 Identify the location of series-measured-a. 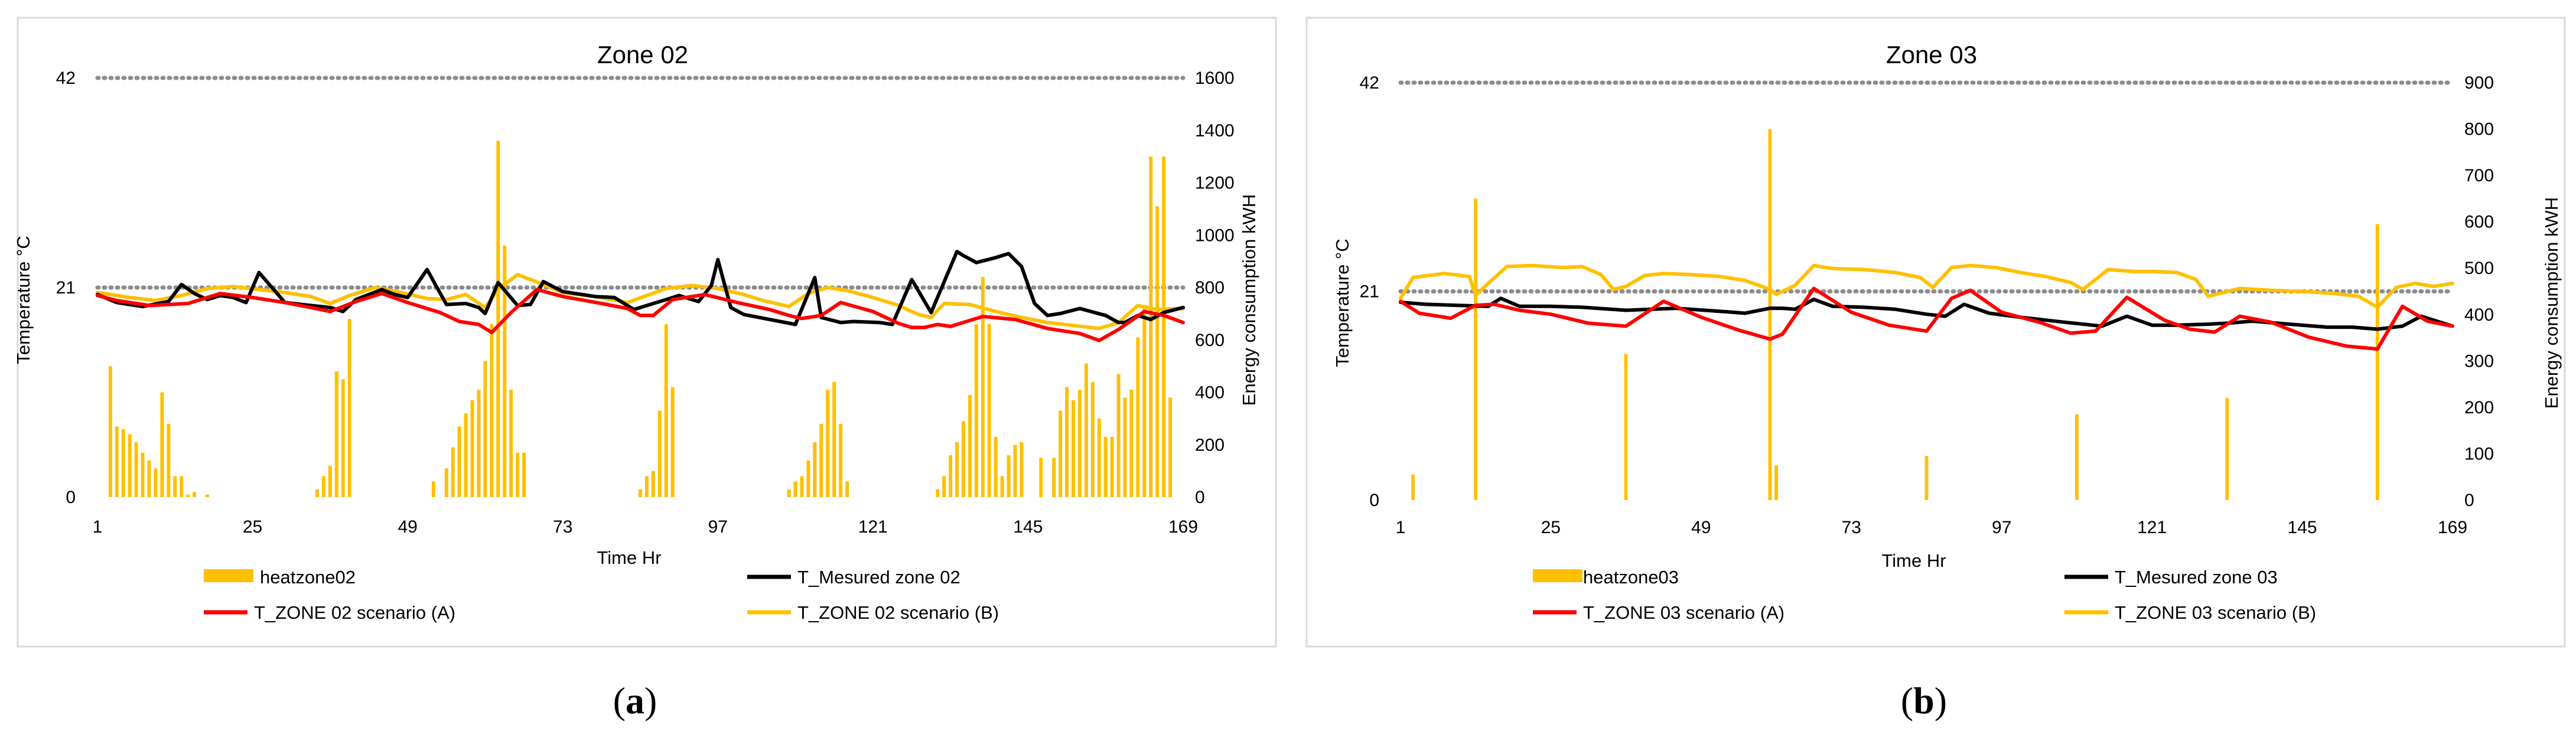
(640, 289).